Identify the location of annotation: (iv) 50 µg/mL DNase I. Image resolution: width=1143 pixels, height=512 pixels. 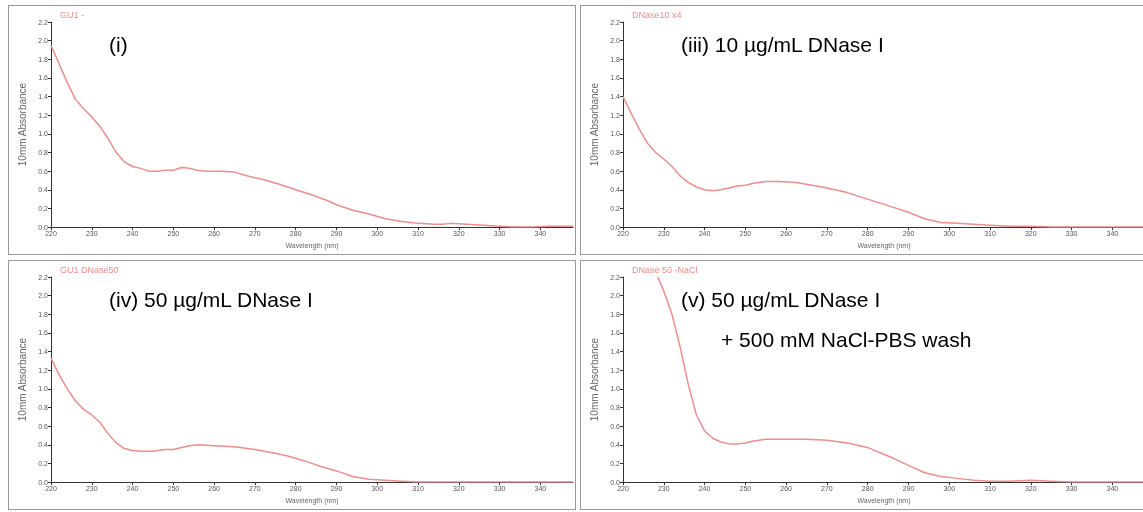
(211, 299).